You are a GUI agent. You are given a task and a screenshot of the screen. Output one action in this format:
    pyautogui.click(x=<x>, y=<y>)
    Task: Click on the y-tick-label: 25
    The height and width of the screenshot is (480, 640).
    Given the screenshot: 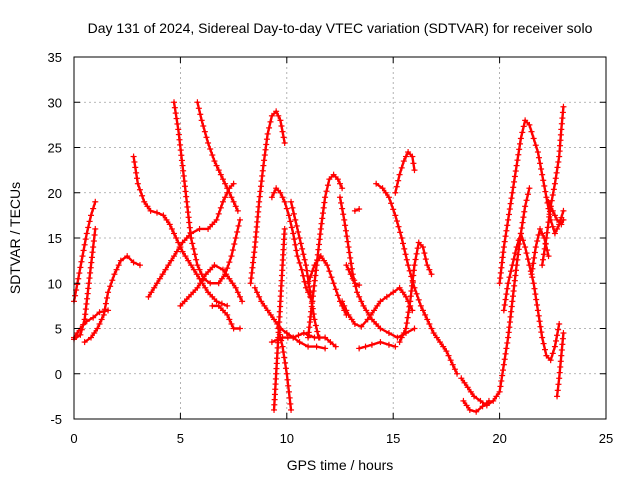 What is the action you would take?
    pyautogui.click(x=55, y=148)
    